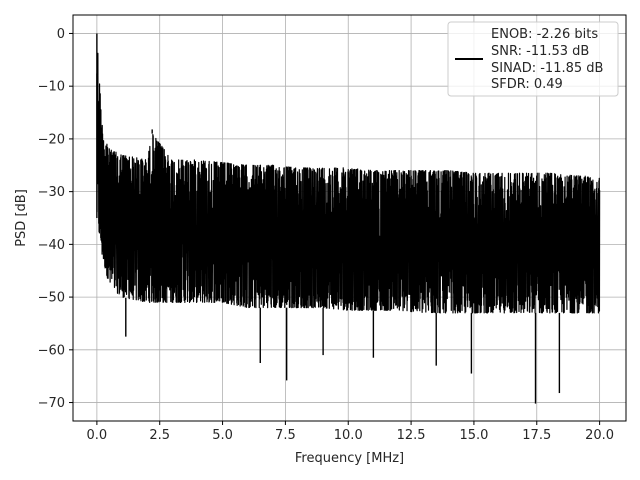 The image size is (640, 480). I want to click on x-tick-label: 10.0, so click(348, 435).